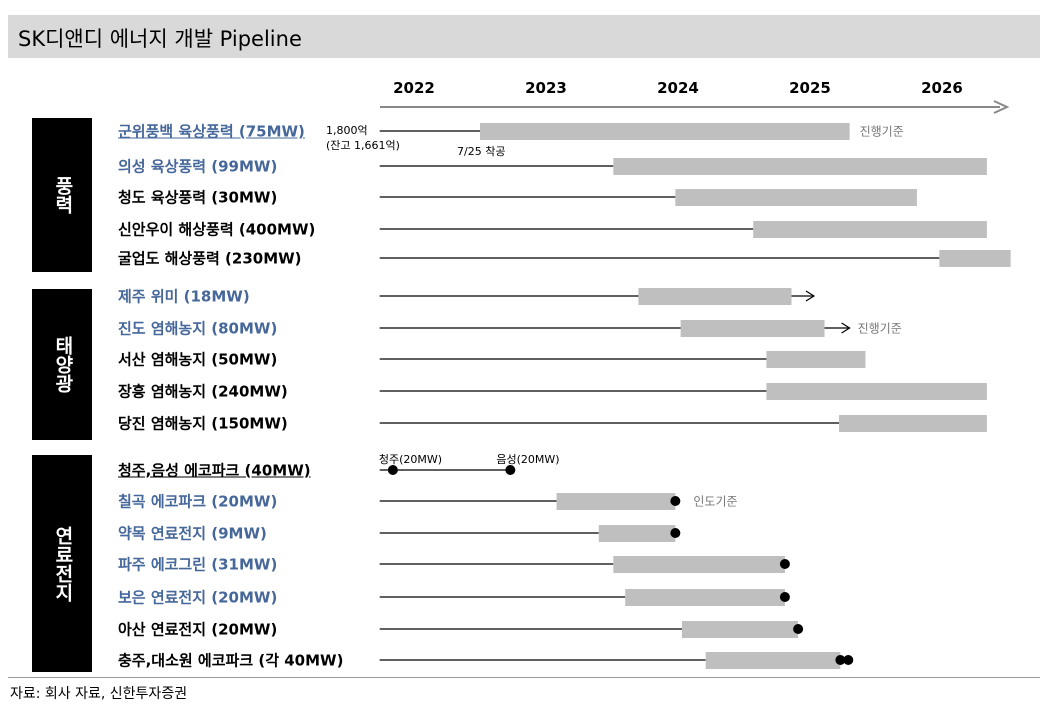  Describe the element at coordinates (414, 88) in the screenshot. I see `year-tick-label: 2022` at that location.